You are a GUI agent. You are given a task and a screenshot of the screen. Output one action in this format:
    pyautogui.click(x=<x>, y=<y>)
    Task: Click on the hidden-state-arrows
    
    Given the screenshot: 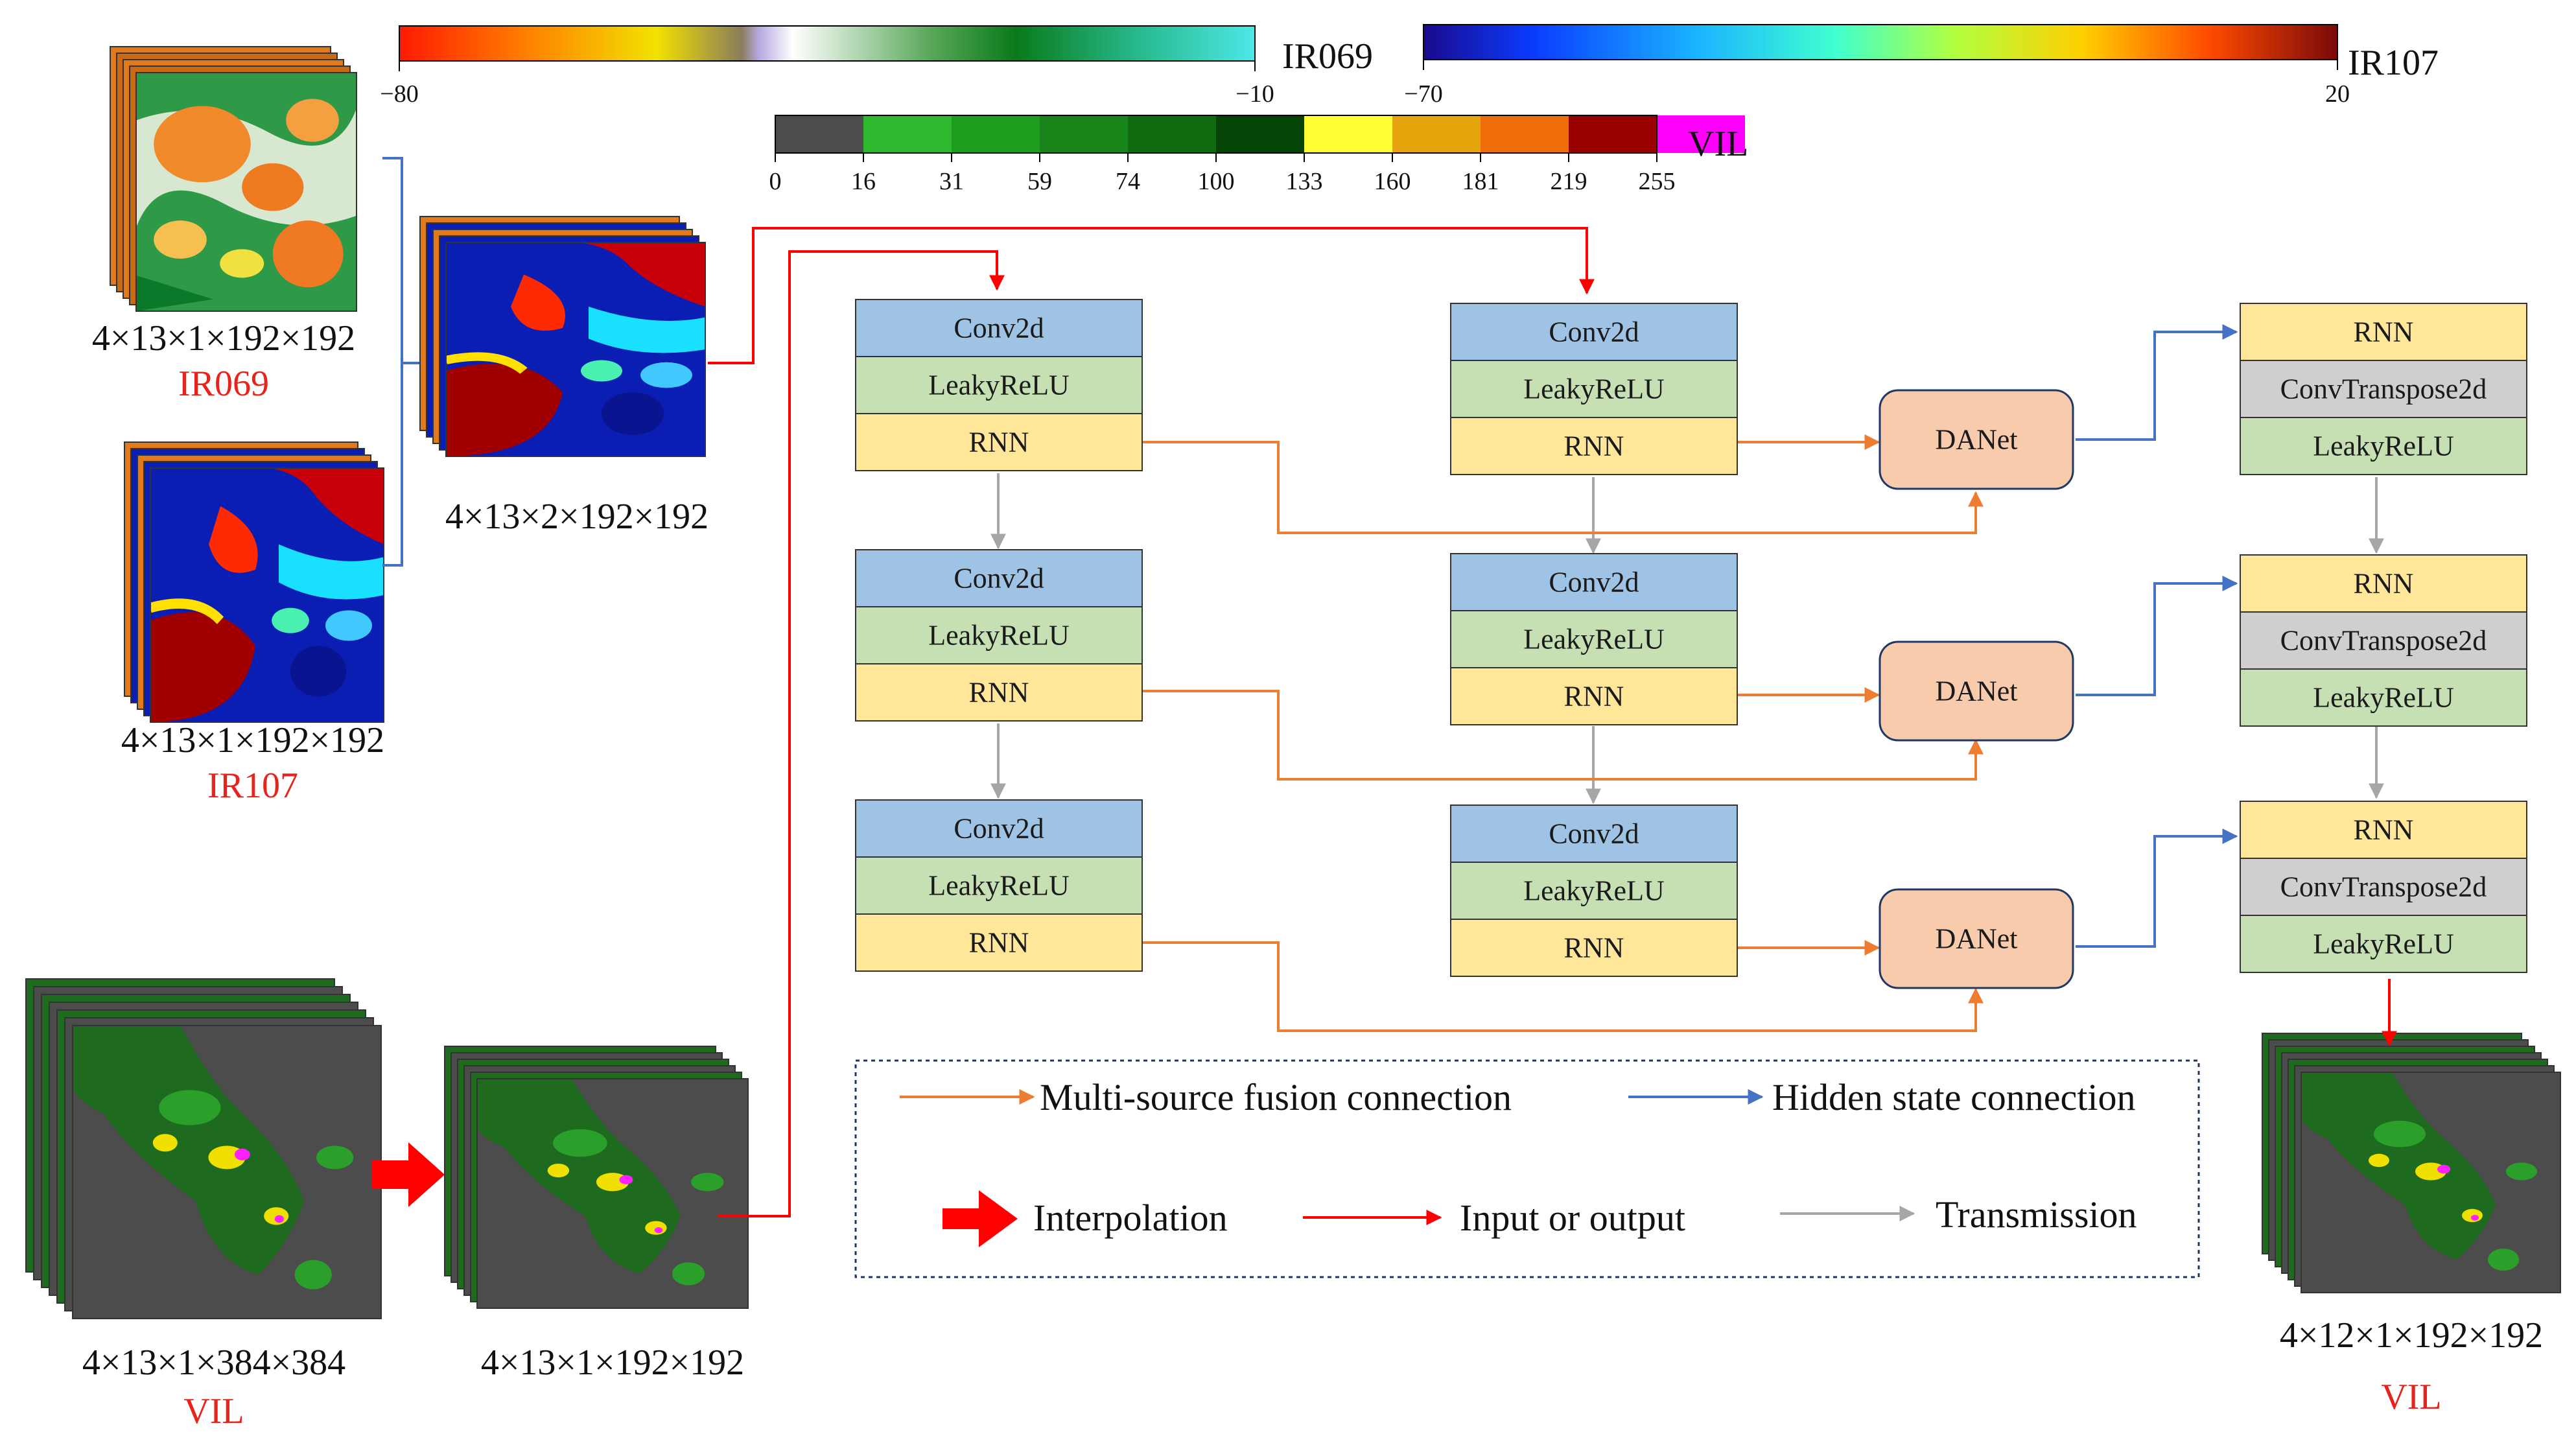 What is the action you would take?
    pyautogui.click(x=2157, y=636)
    